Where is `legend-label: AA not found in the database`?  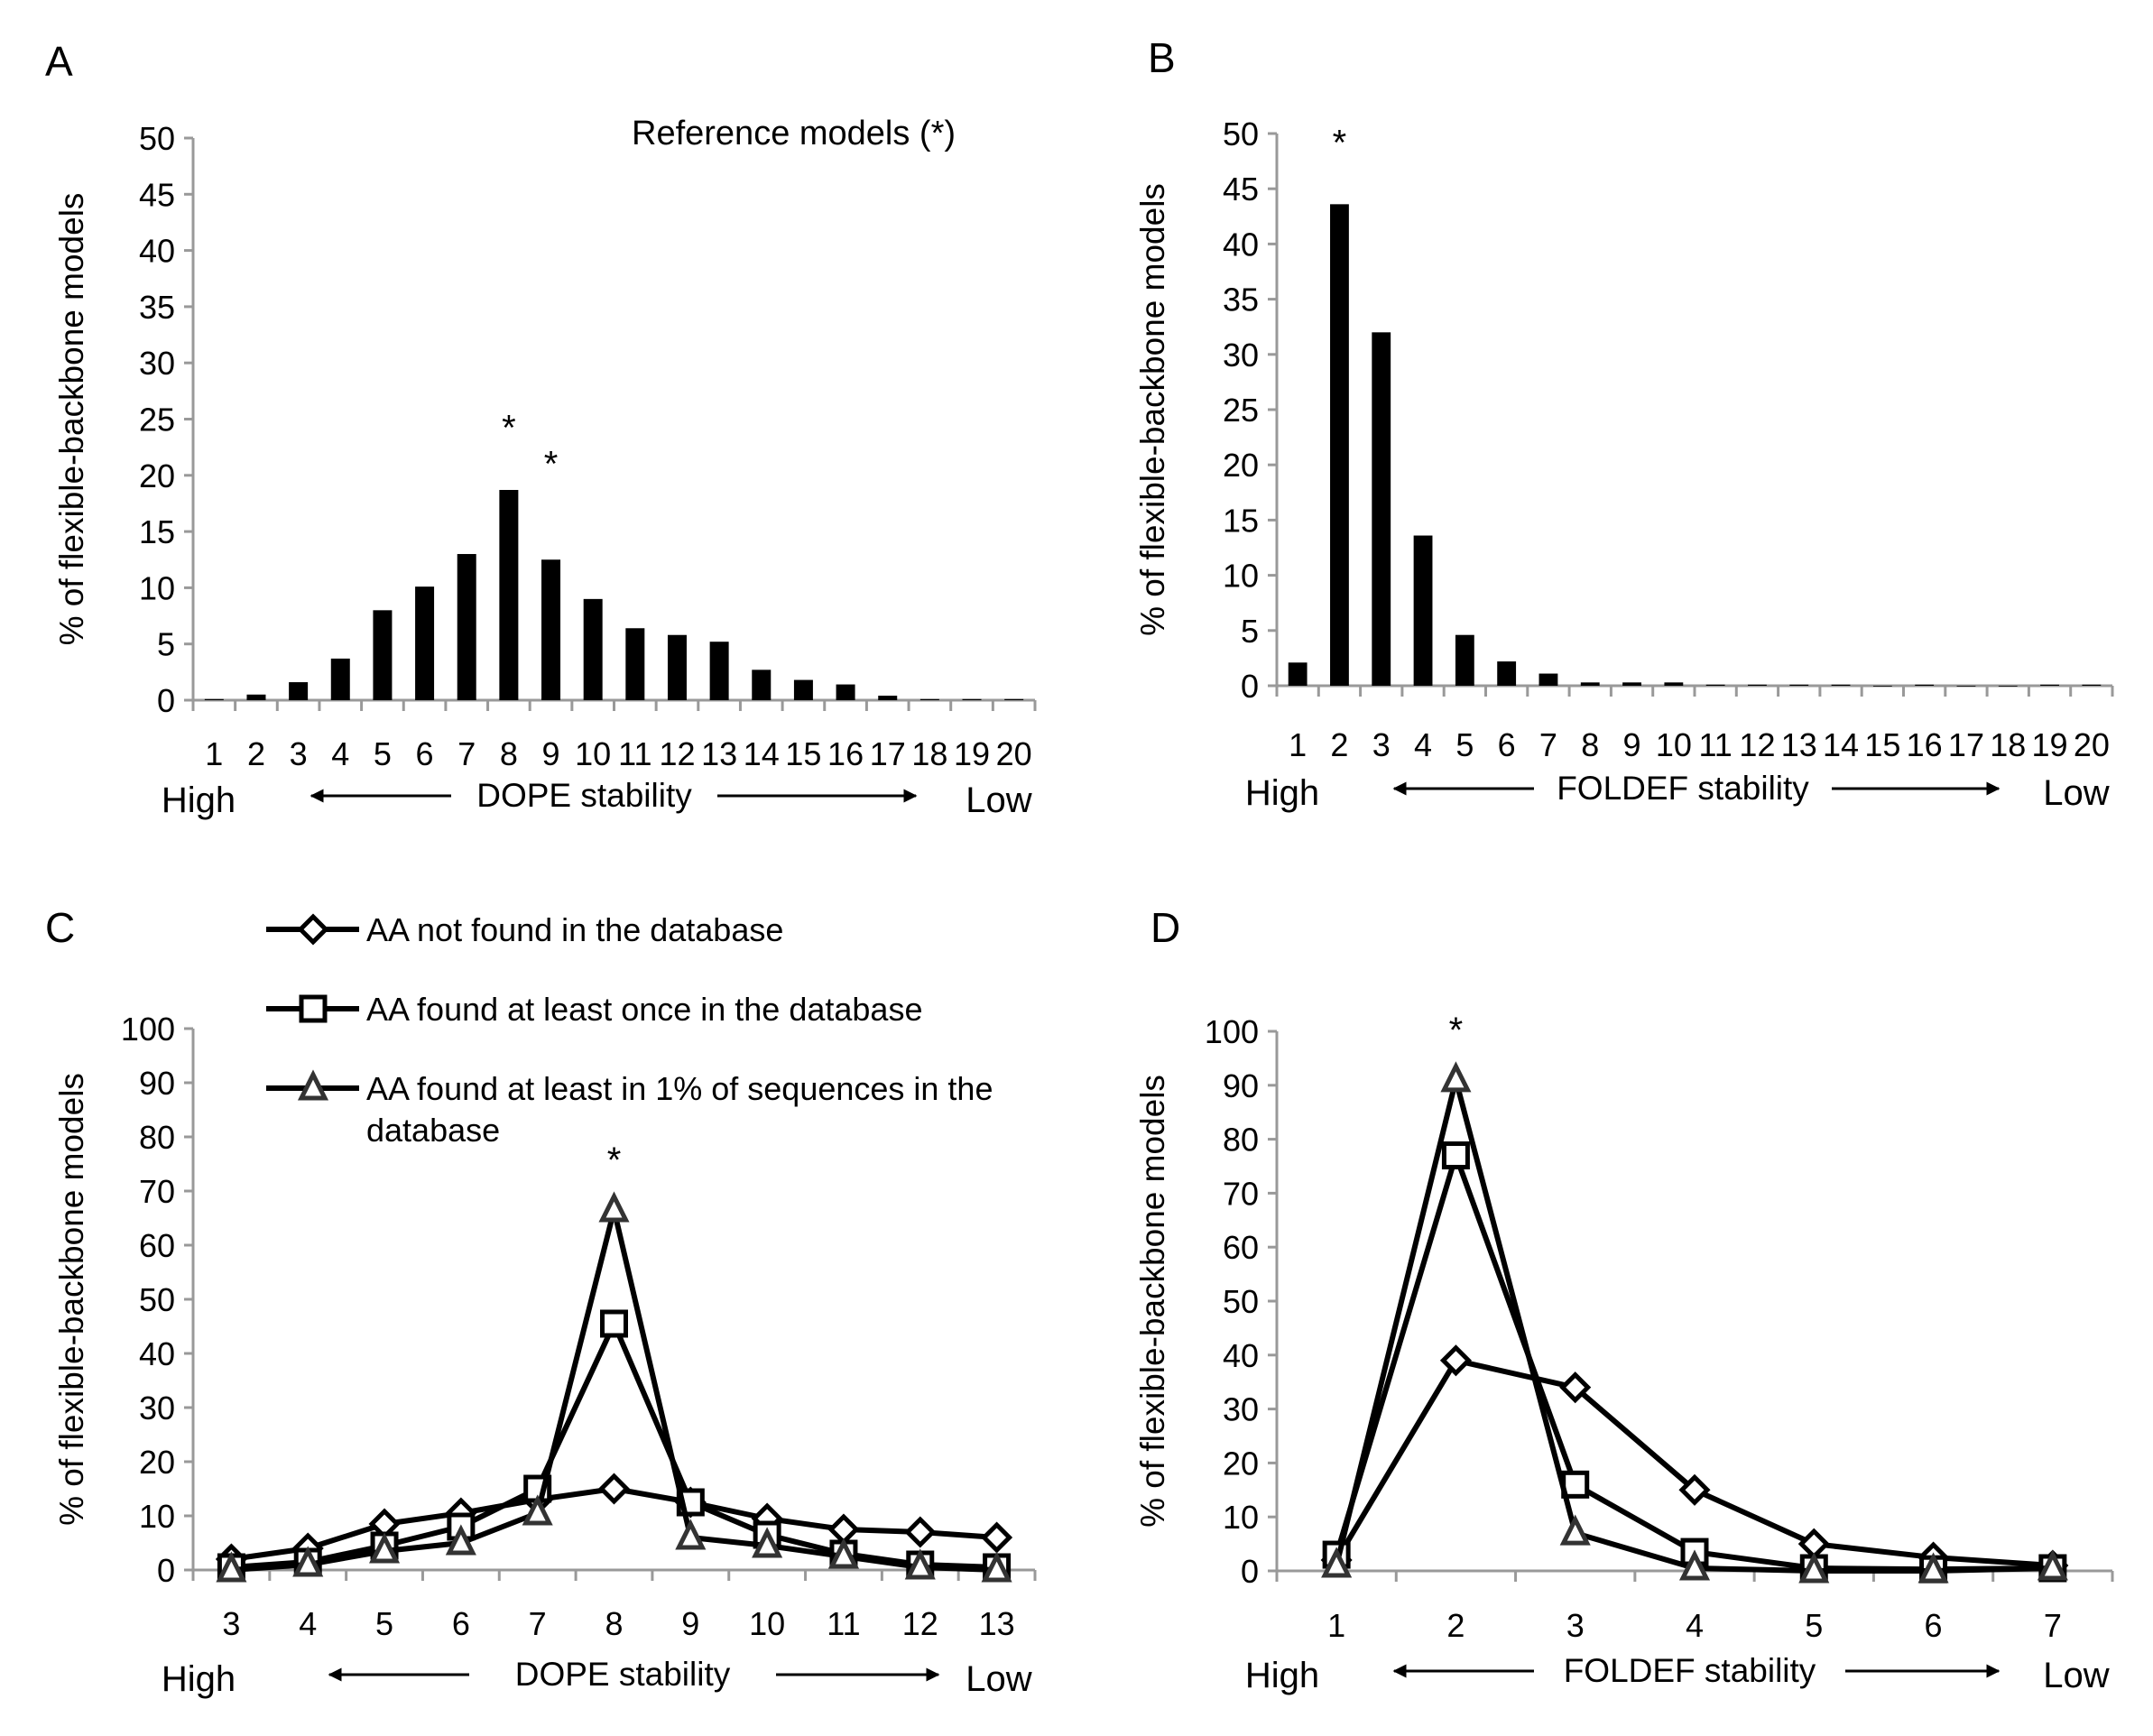 legend-label: AA not found in the database is located at coordinates (574, 930).